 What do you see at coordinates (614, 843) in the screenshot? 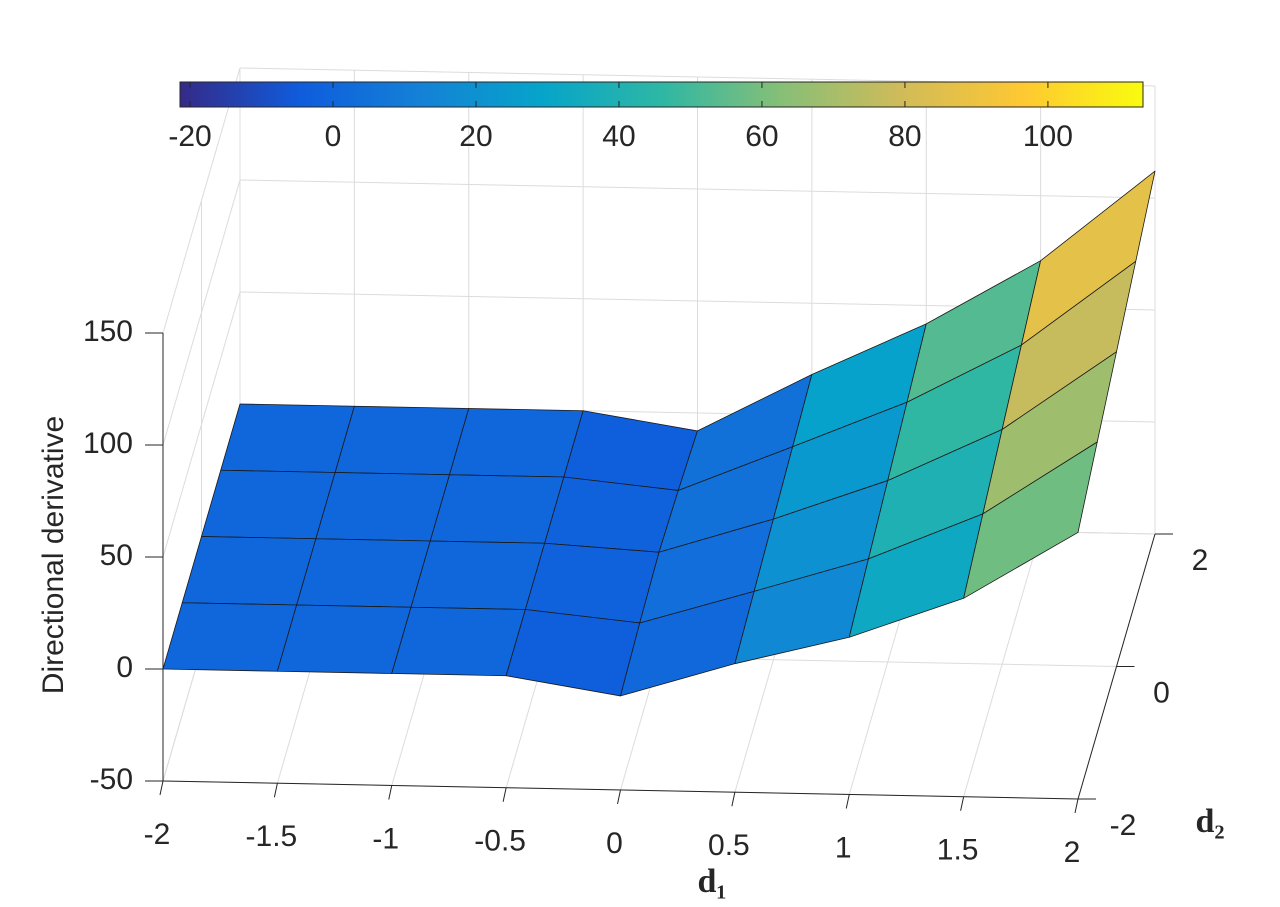
I see `x-tick-label: 0` at bounding box center [614, 843].